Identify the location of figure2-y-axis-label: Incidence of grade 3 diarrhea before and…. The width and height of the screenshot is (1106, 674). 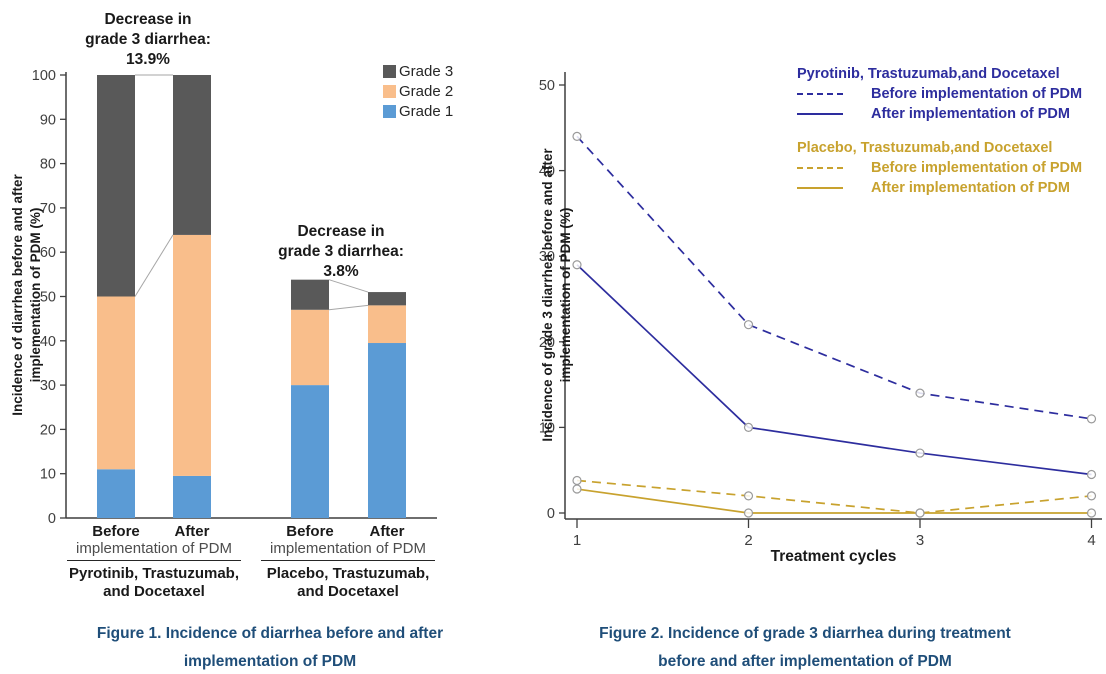
(557, 295).